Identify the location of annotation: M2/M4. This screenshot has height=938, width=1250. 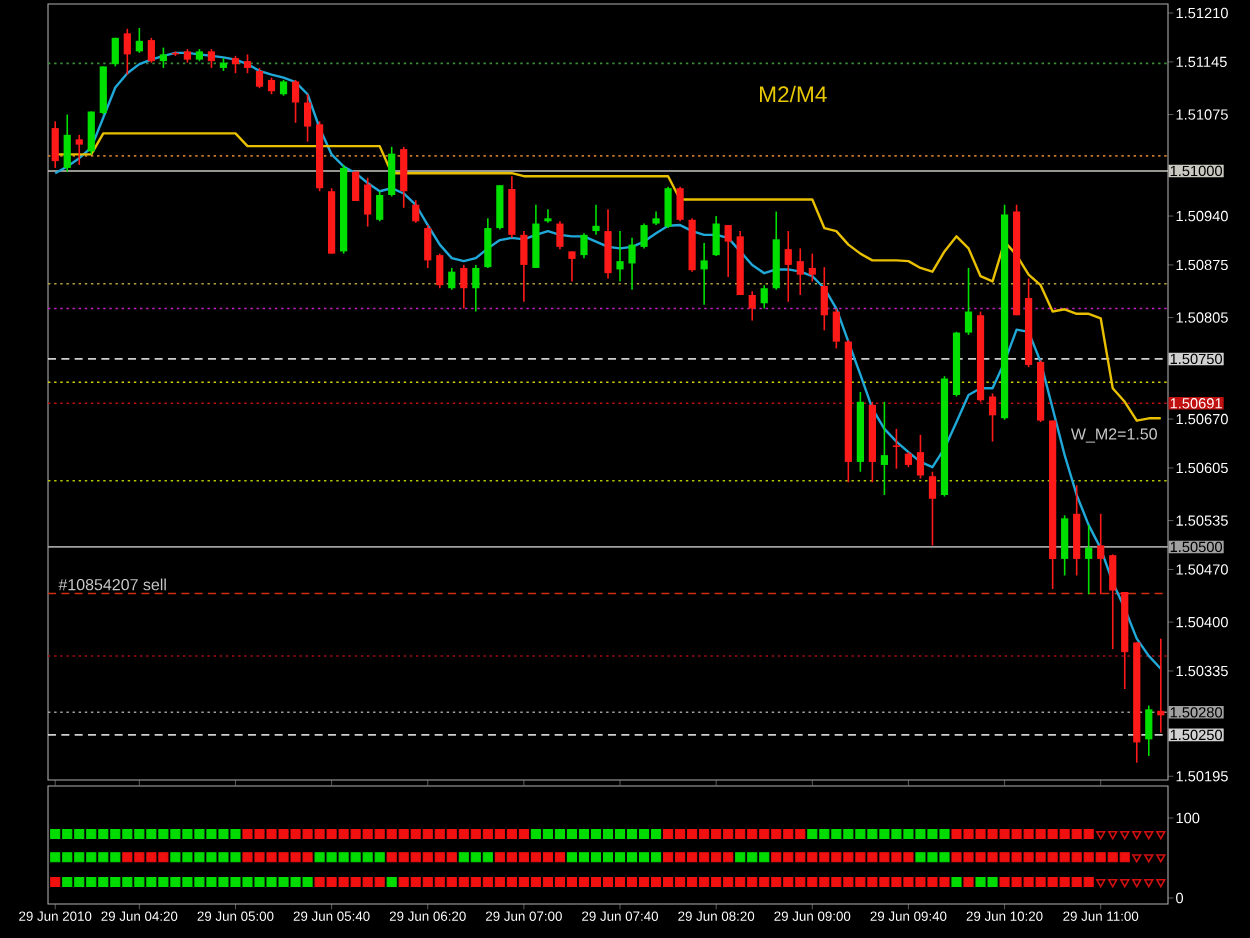
(793, 94).